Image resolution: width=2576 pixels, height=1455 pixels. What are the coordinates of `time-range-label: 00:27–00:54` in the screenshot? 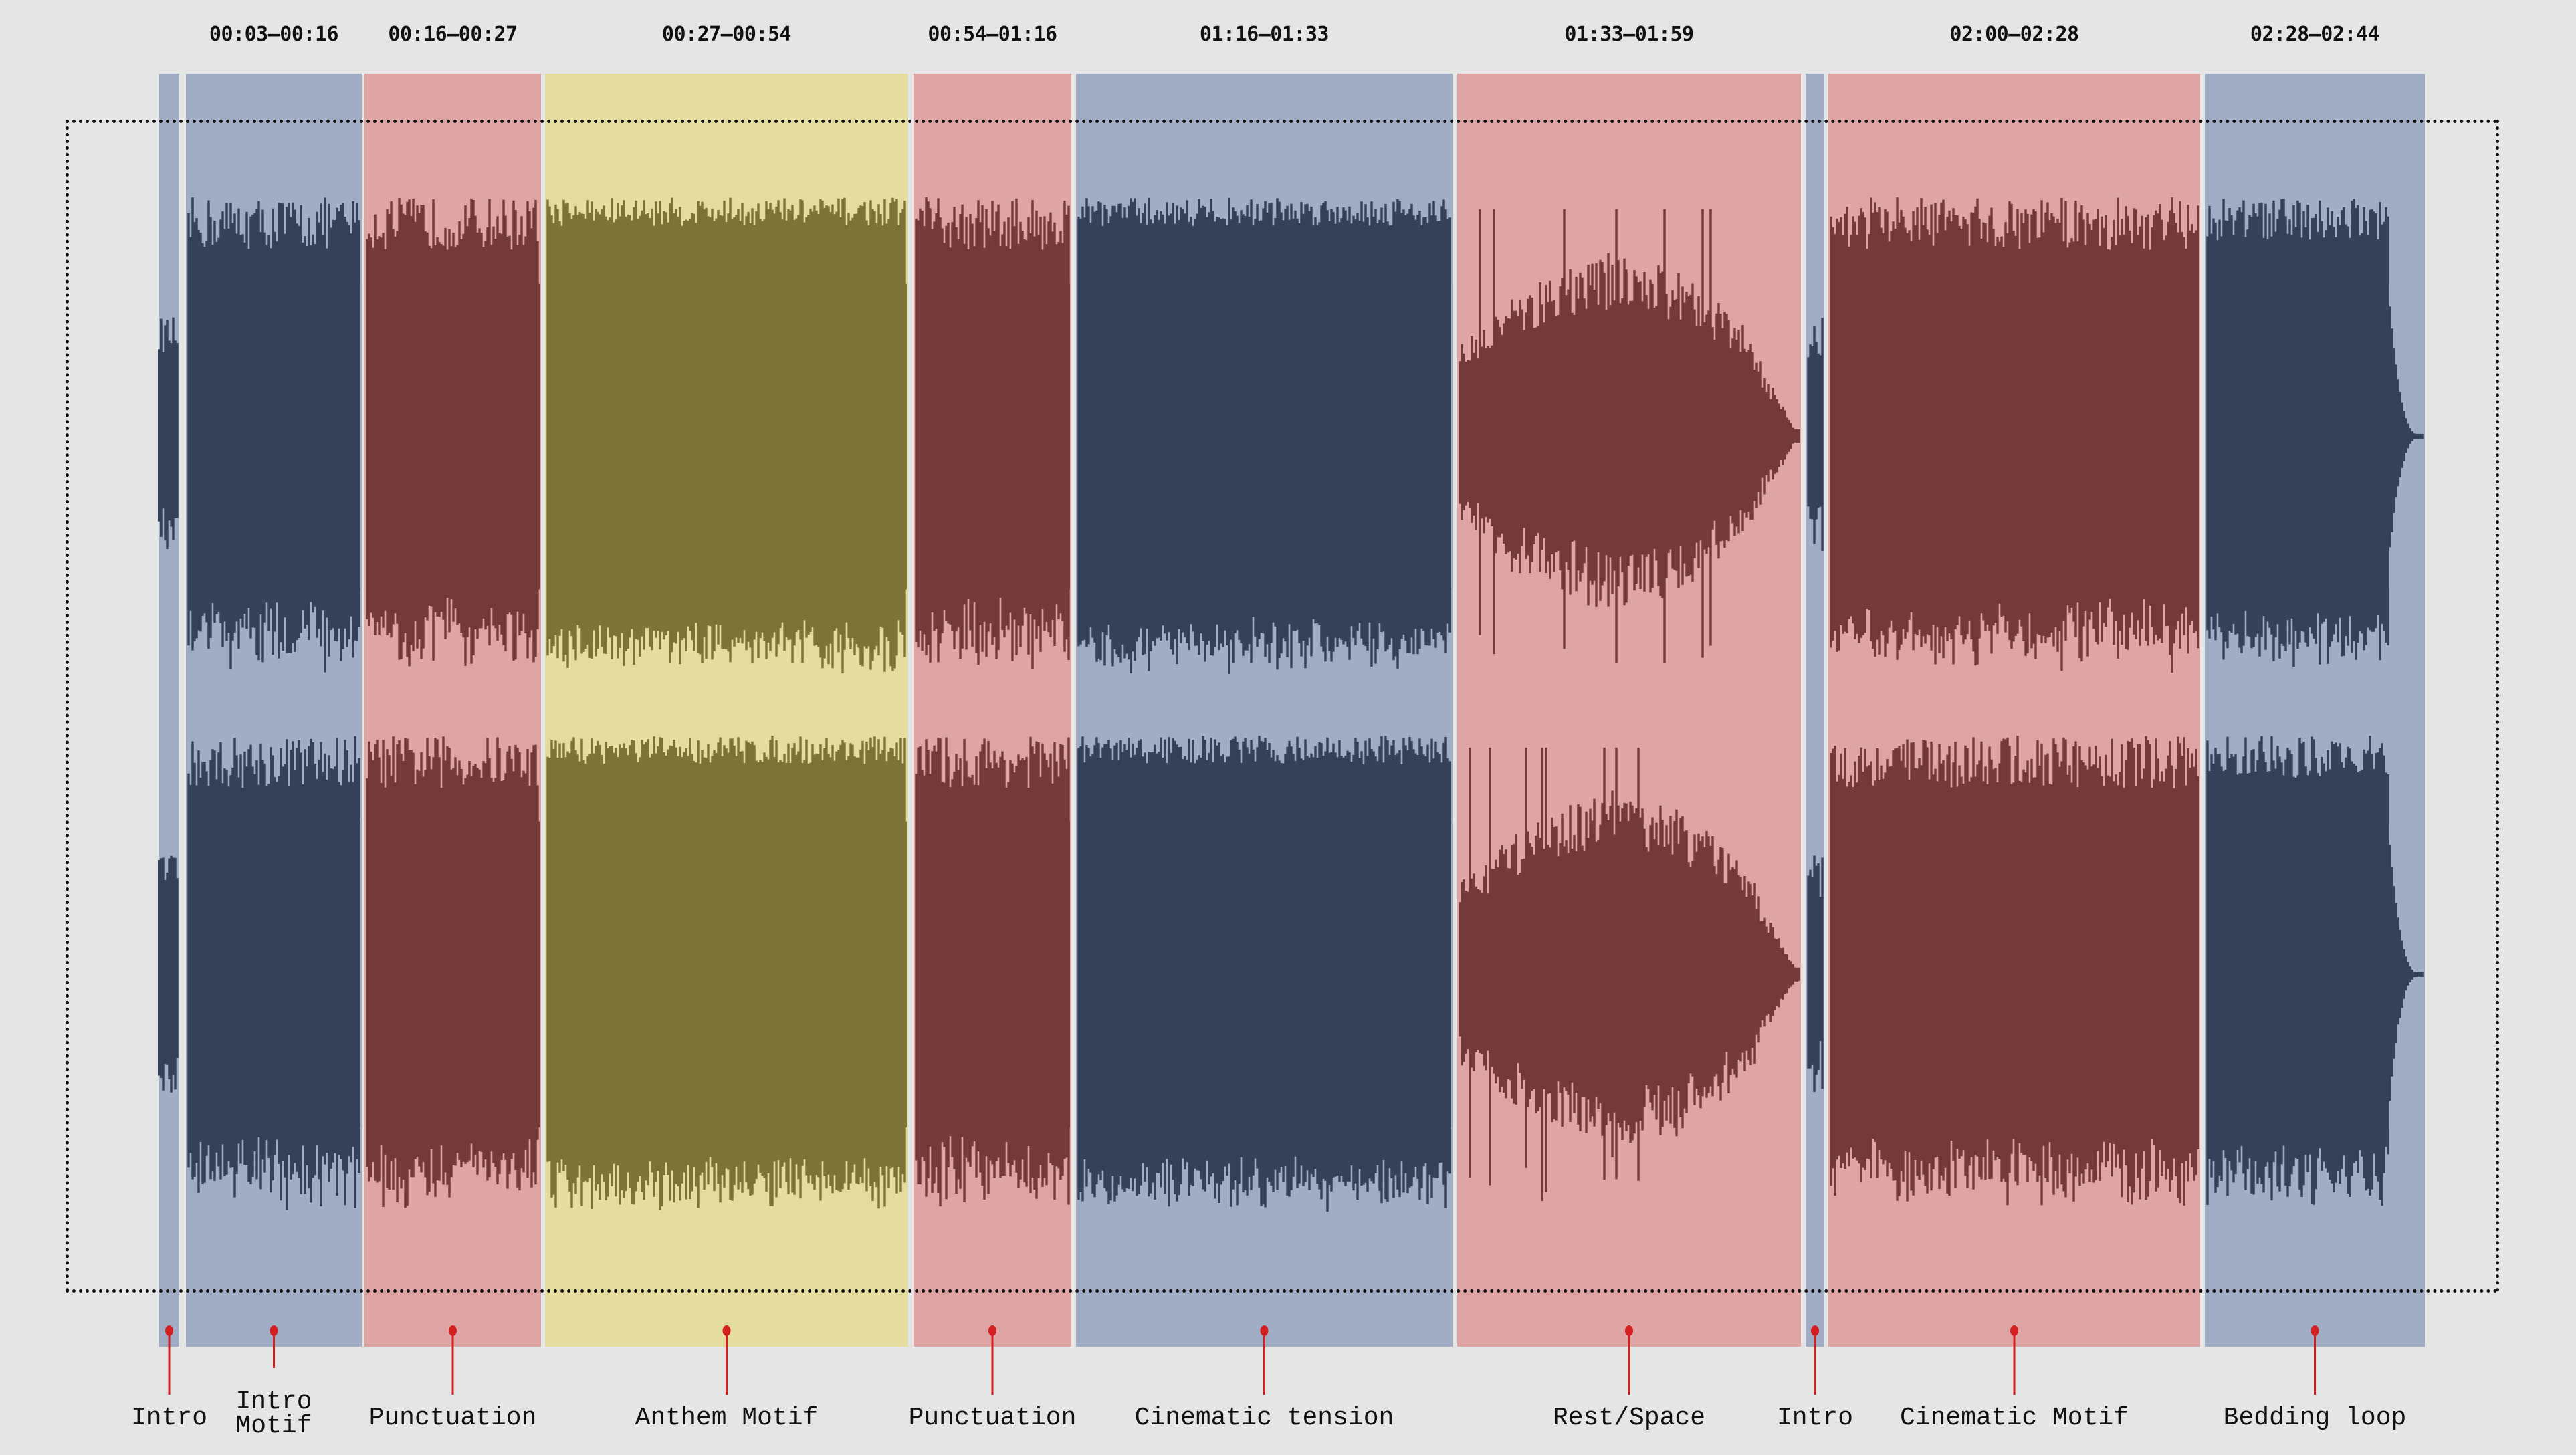 It's located at (726, 34).